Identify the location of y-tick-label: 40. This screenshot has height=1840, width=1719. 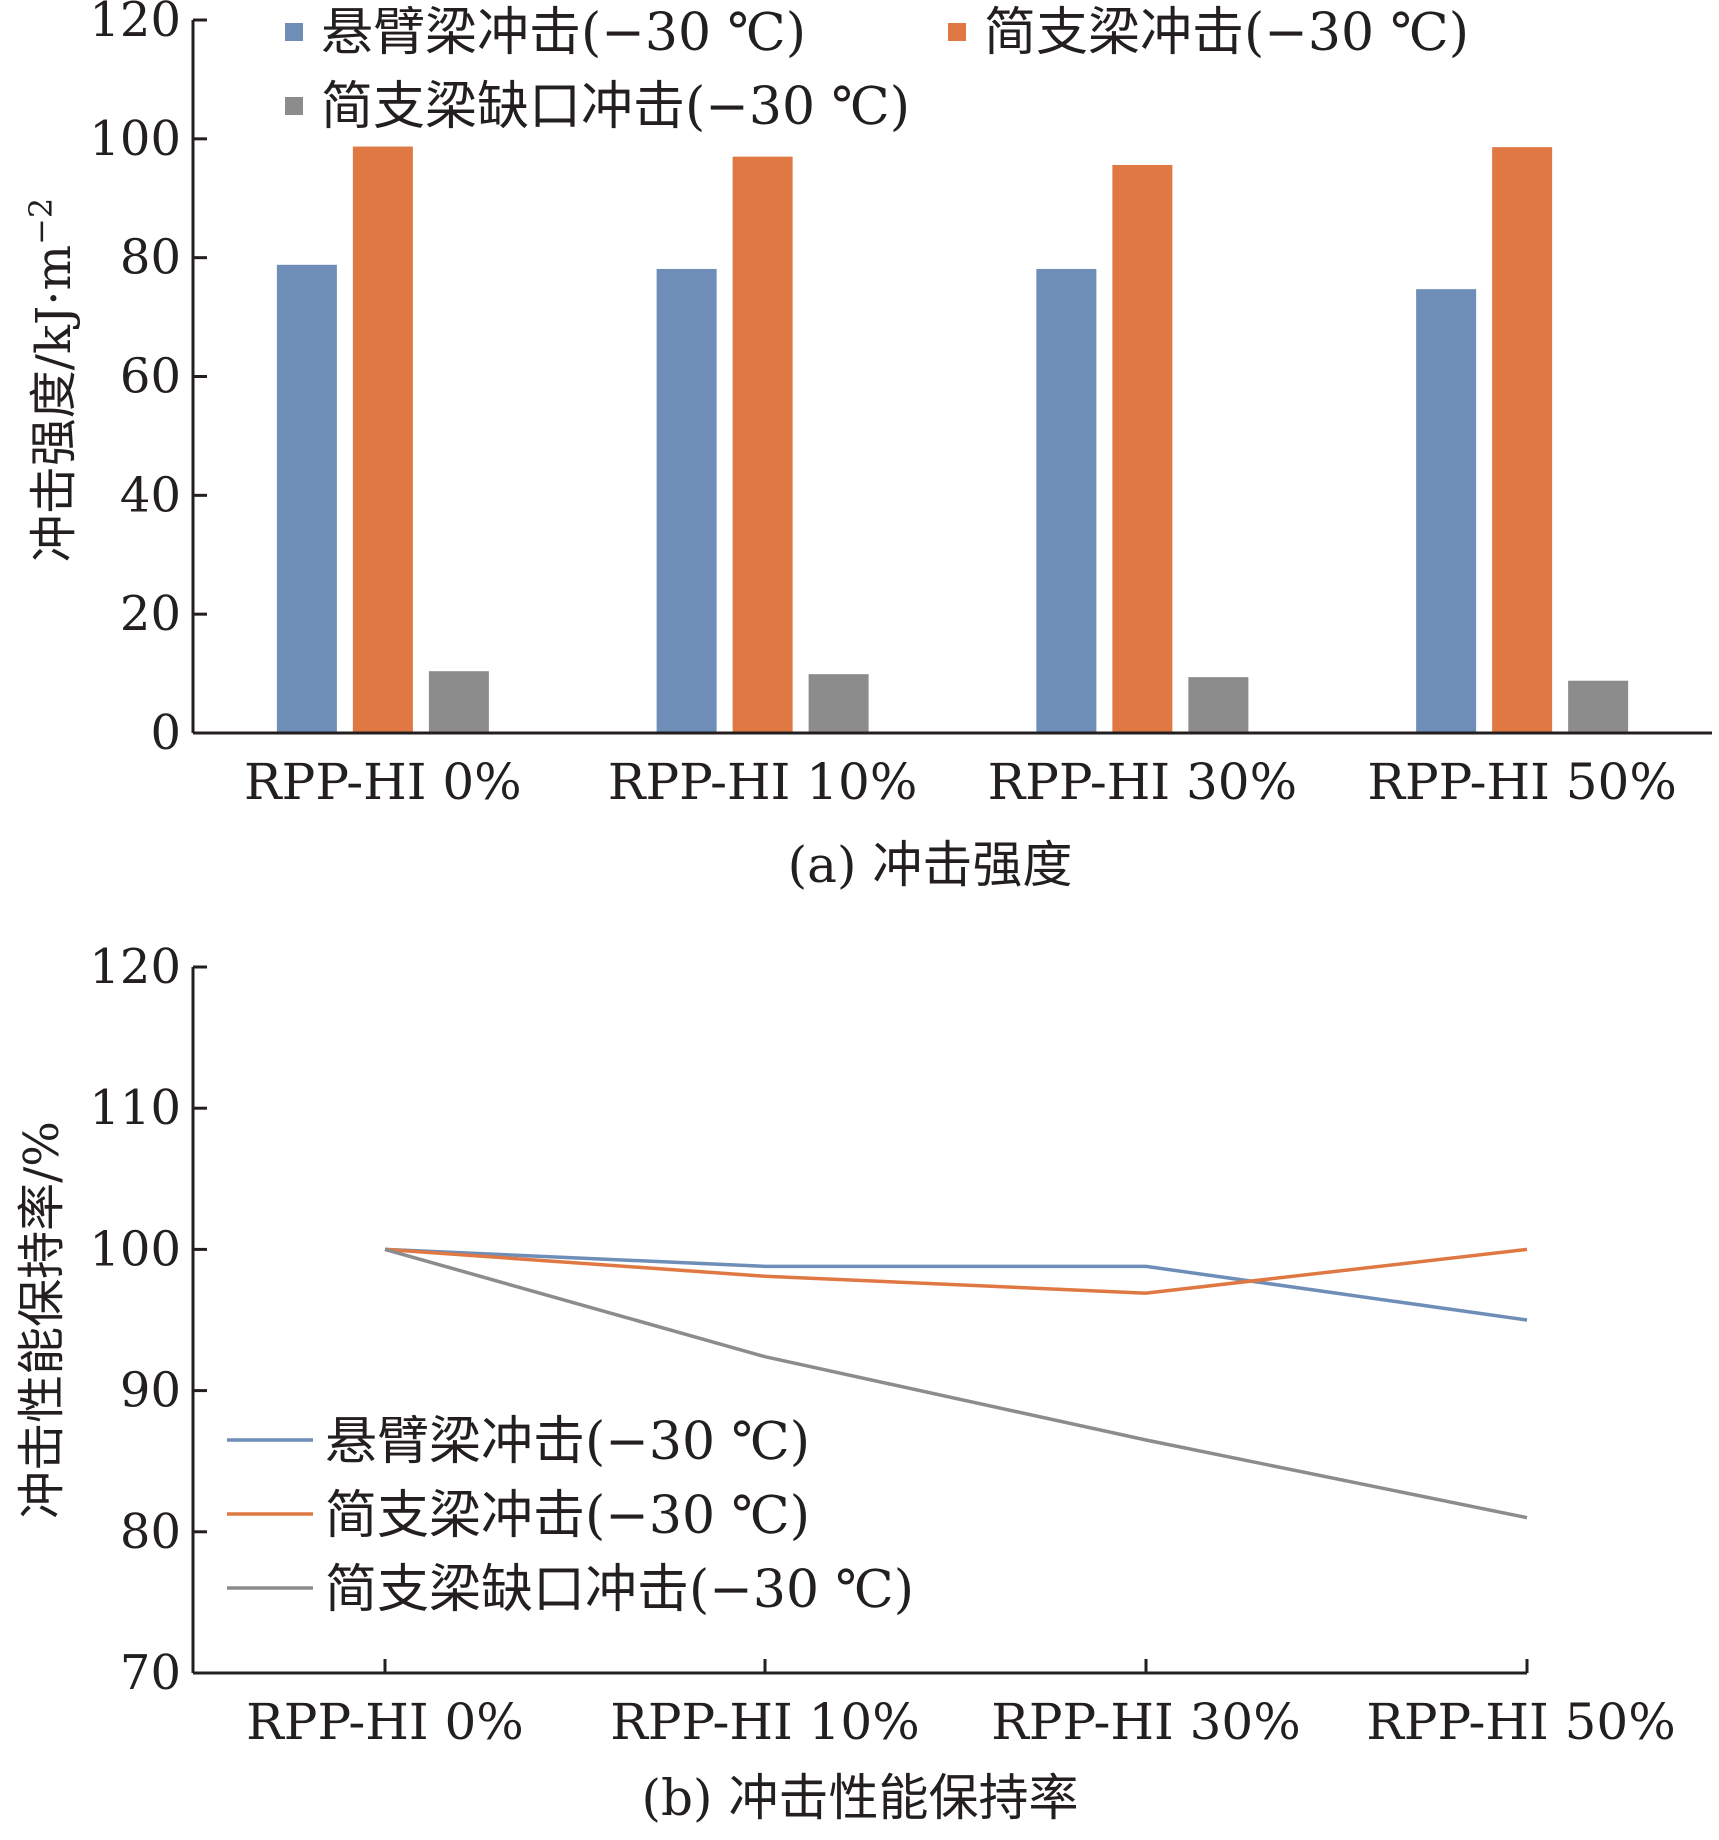
(150, 495).